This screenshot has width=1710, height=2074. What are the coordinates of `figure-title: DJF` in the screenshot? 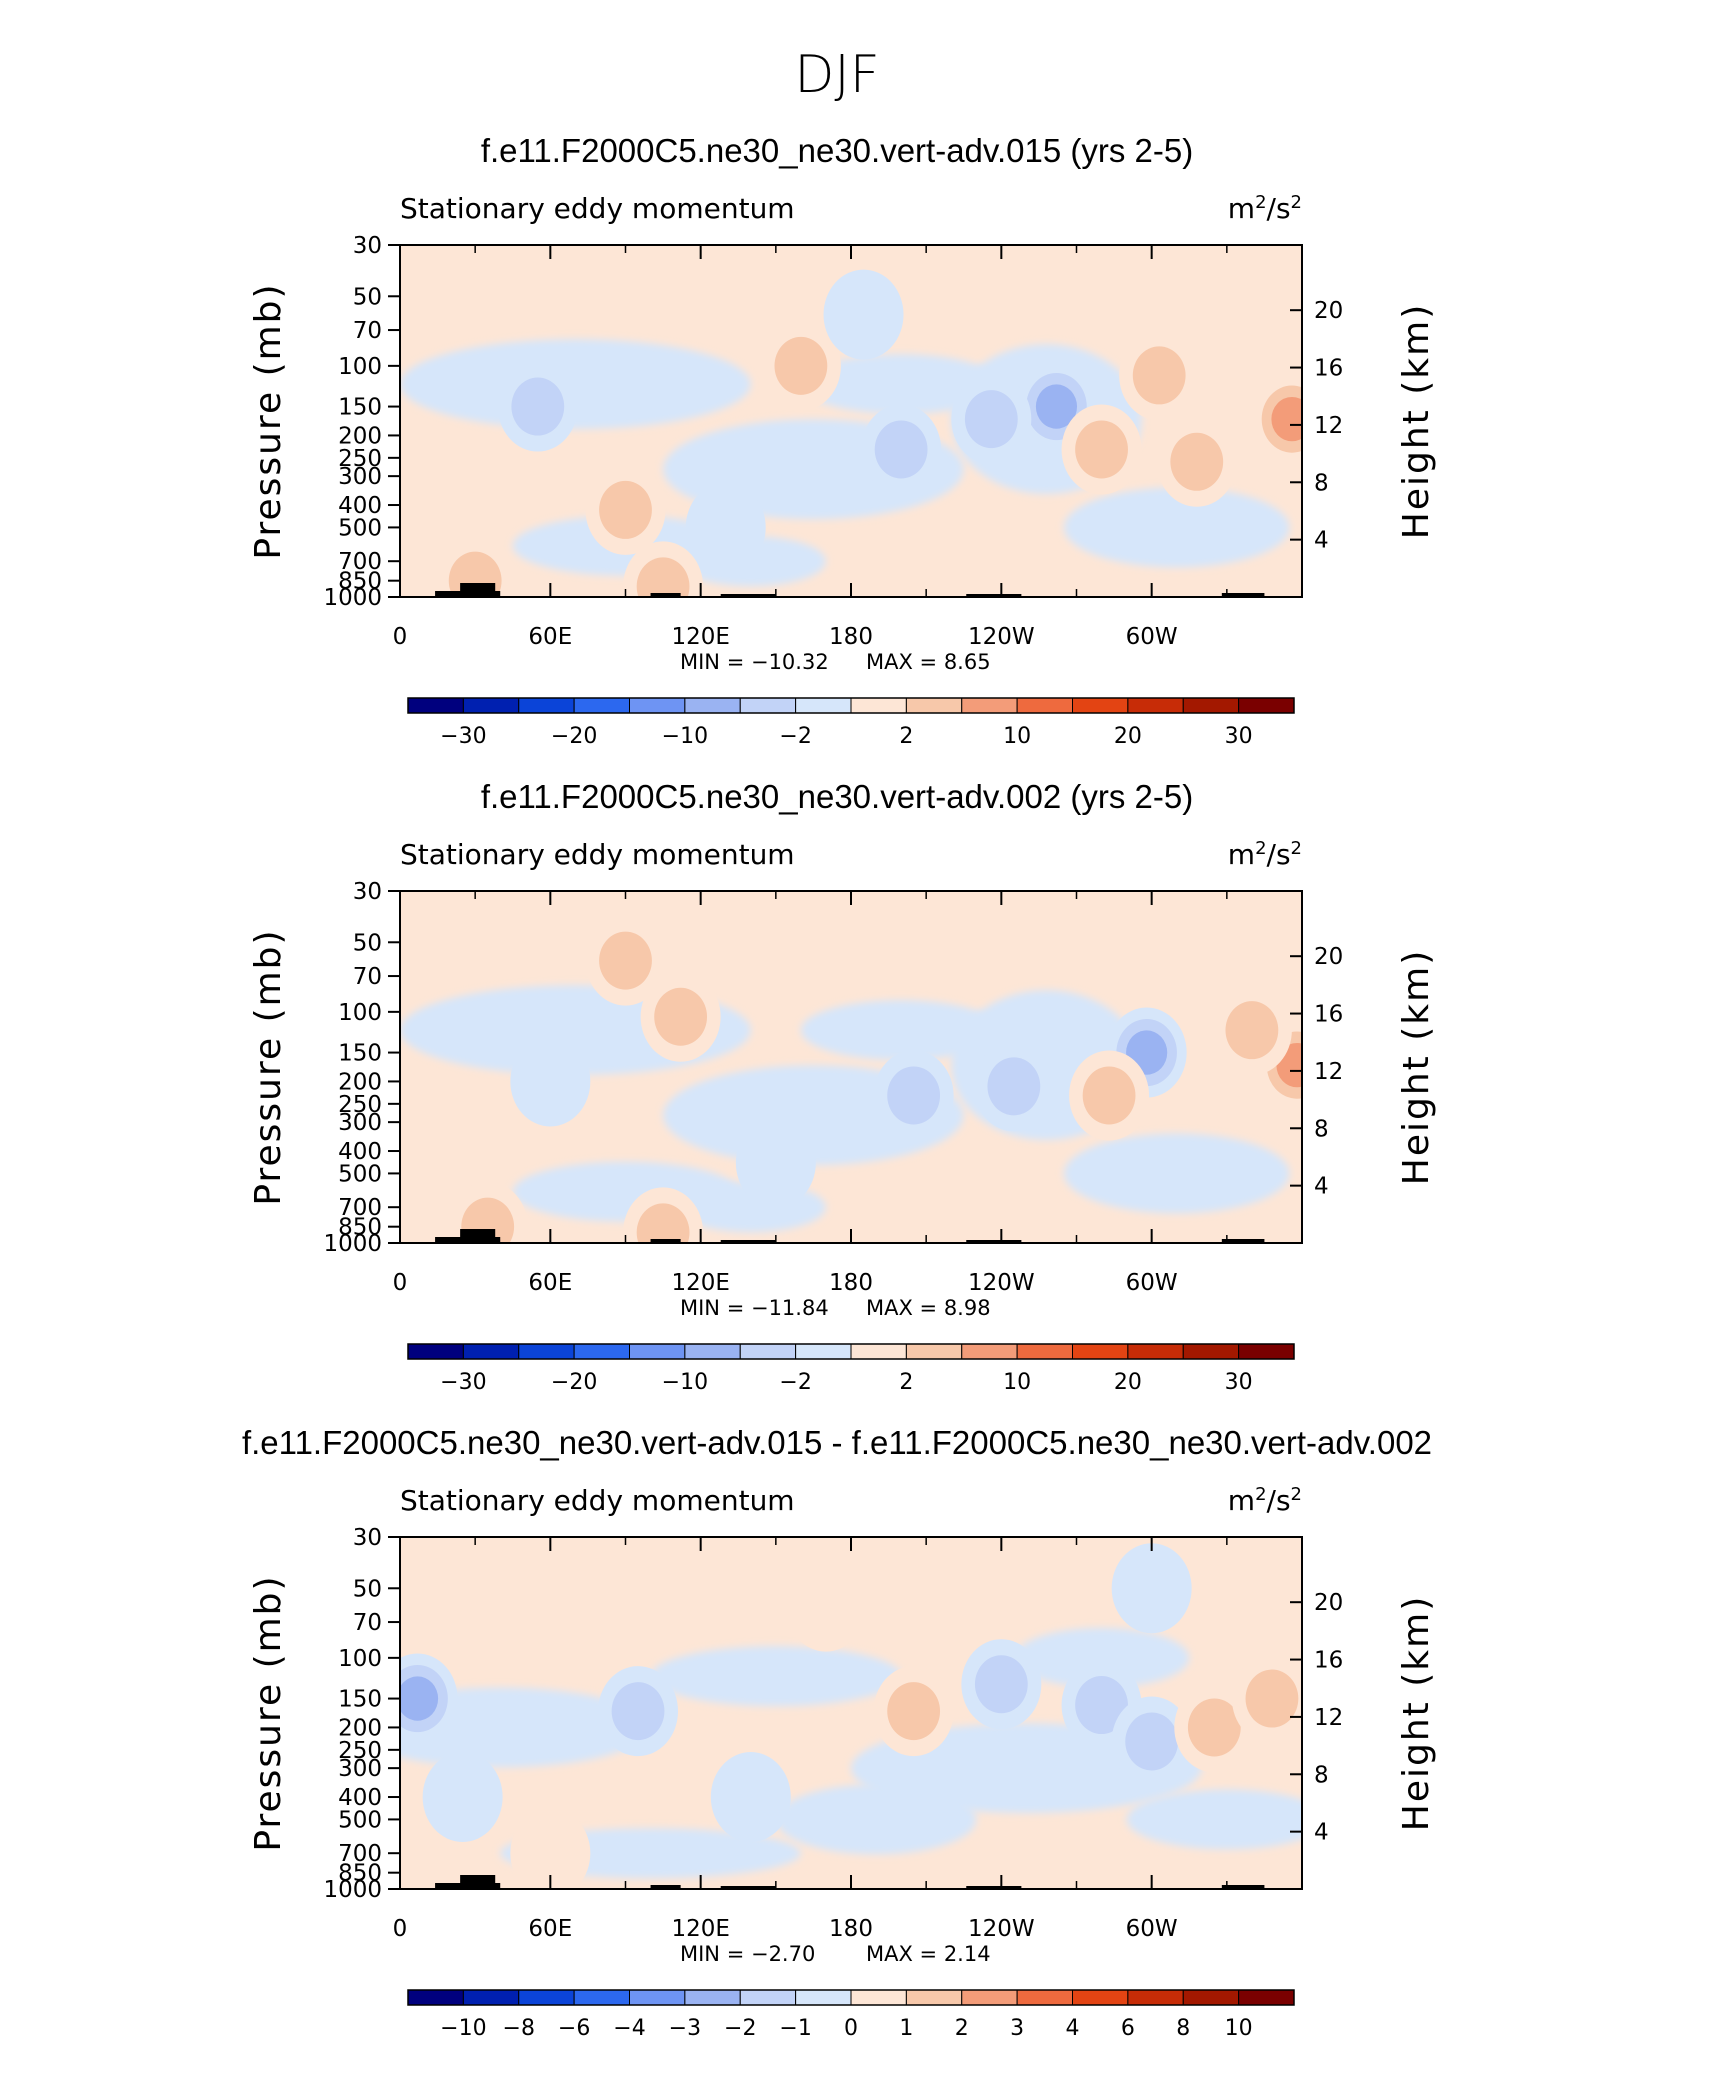 It's located at (836, 75).